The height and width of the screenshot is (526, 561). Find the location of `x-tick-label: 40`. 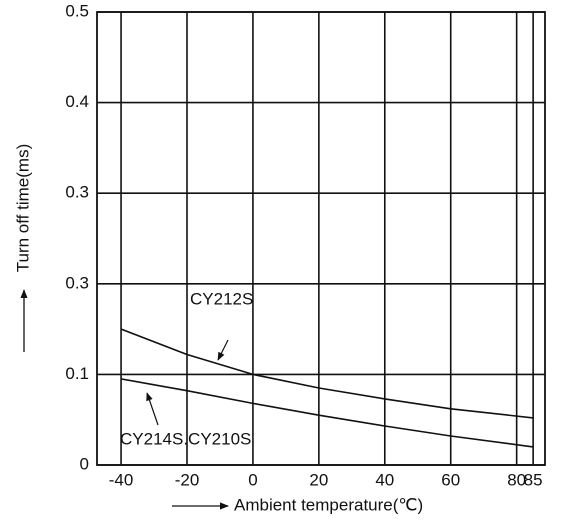

x-tick-label: 40 is located at coordinates (384, 479).